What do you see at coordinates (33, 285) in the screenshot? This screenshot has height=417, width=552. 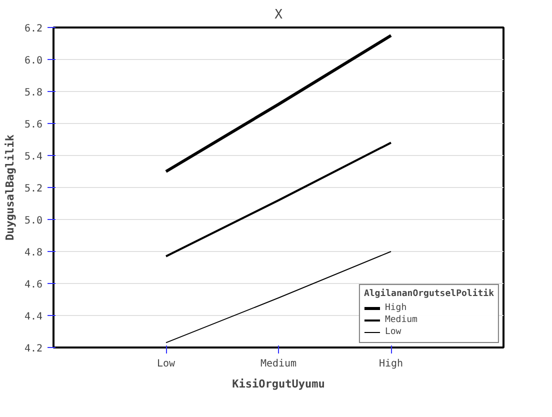 I see `y-tick-label: 4.6` at bounding box center [33, 285].